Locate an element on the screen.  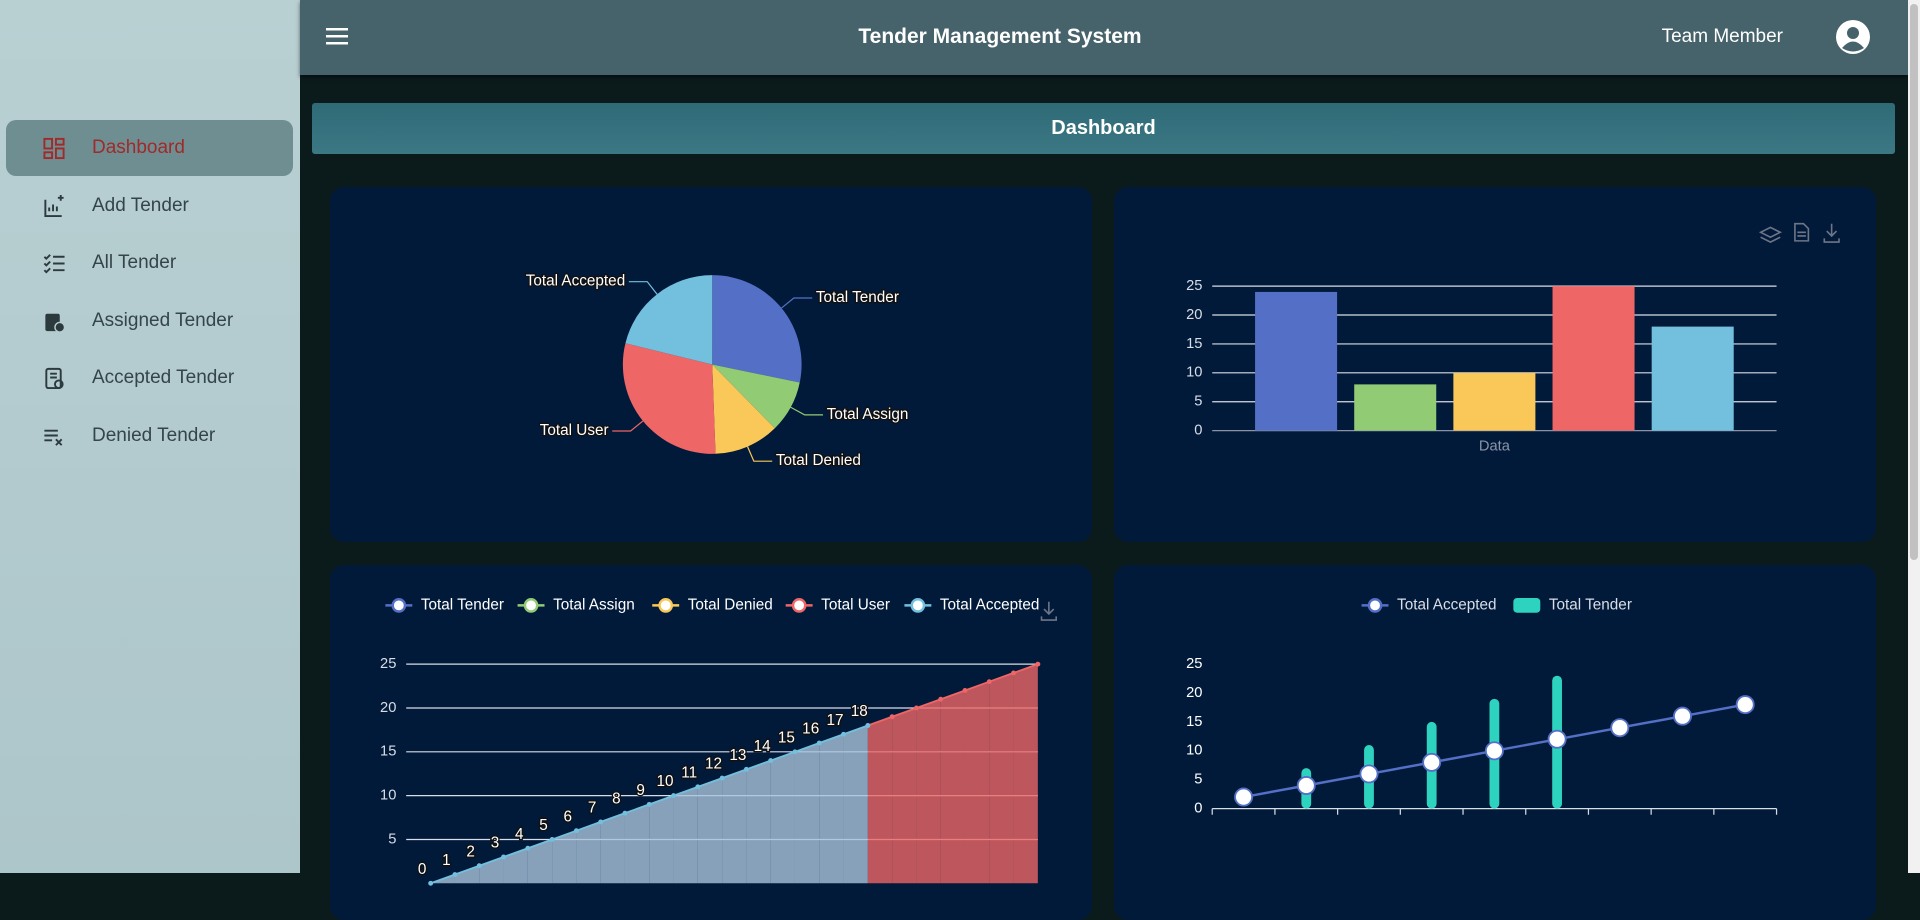
nav-icon is located at coordinates (54, 378).